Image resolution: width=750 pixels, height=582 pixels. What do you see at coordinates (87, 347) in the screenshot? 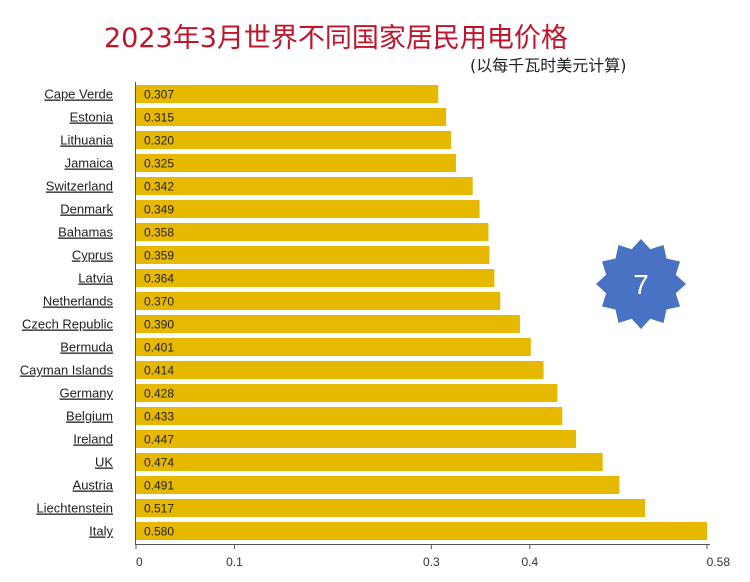
I see `category-label: Bermuda` at bounding box center [87, 347].